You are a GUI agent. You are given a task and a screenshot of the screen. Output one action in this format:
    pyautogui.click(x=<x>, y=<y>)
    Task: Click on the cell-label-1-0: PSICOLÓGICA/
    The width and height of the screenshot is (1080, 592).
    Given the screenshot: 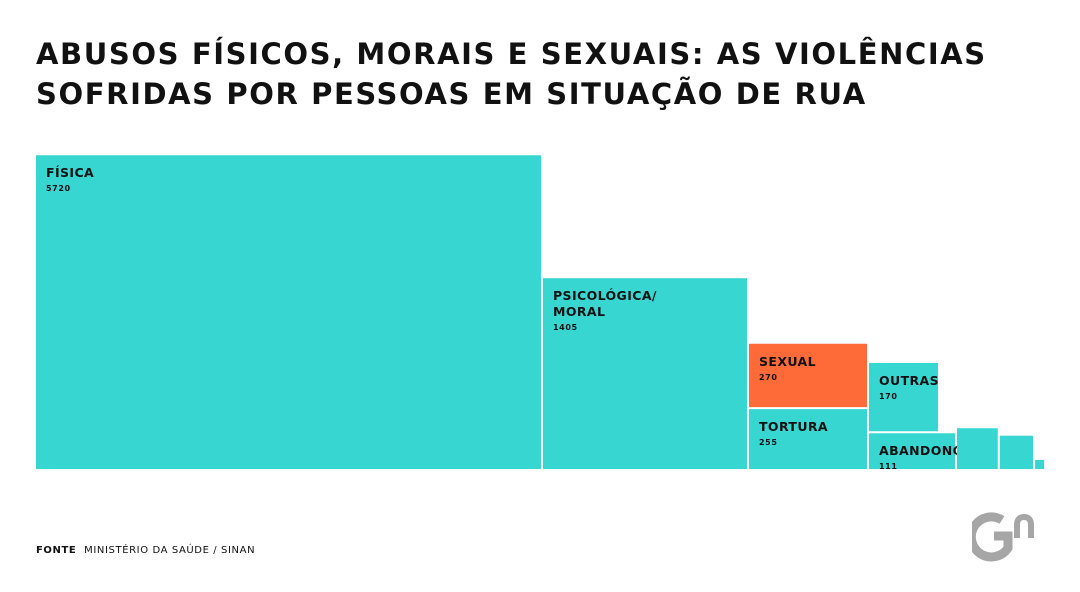 What is the action you would take?
    pyautogui.click(x=605, y=295)
    